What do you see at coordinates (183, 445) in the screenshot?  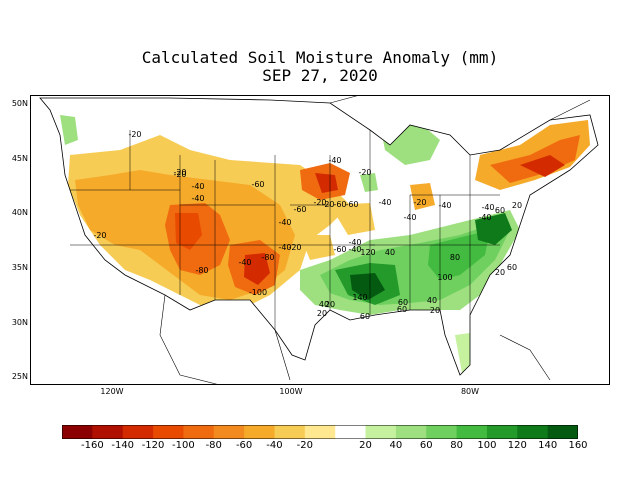 I see `colorbar-tick-label: -100` at bounding box center [183, 445].